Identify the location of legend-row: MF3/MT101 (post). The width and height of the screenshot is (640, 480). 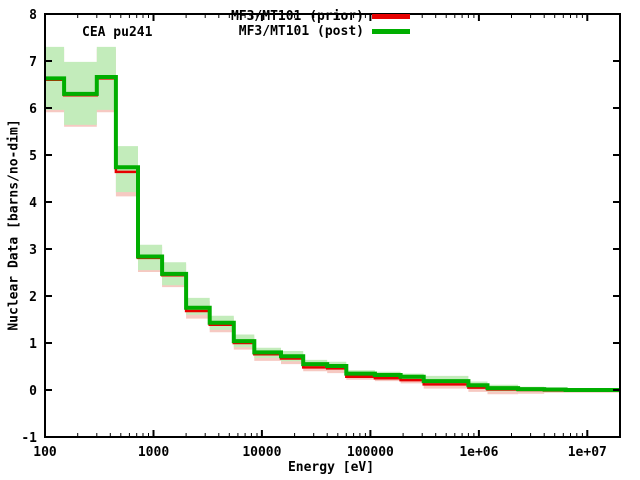
(320, 31).